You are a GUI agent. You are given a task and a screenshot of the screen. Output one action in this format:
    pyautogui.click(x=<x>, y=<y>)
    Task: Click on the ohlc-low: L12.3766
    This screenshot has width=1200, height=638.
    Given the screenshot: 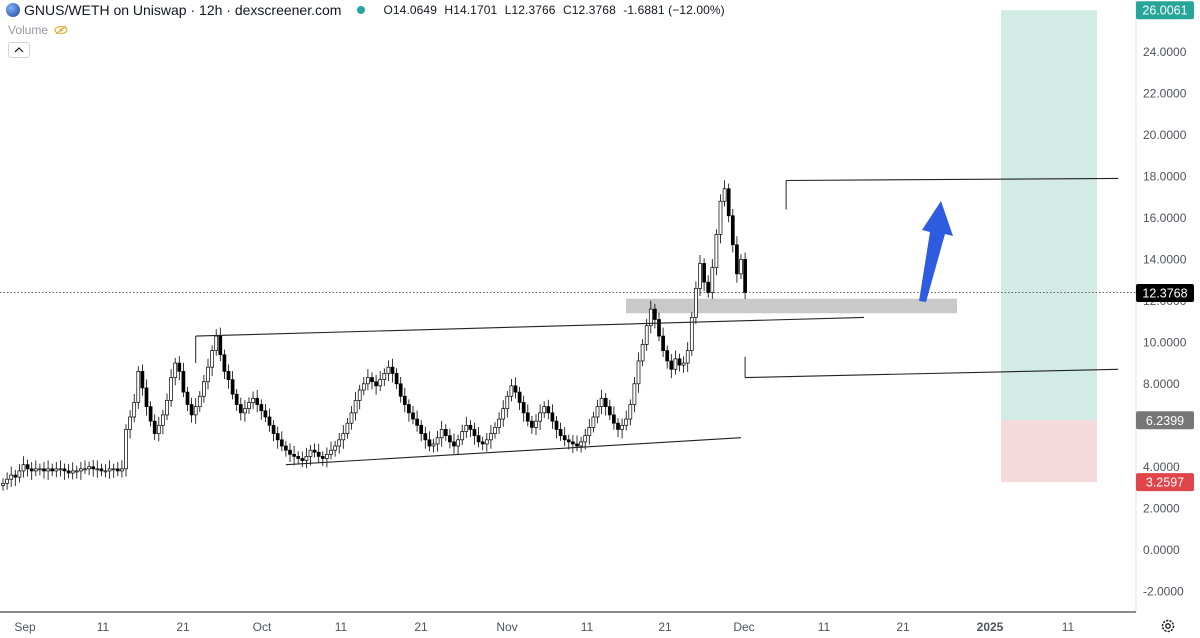 What is the action you would take?
    pyautogui.click(x=530, y=10)
    